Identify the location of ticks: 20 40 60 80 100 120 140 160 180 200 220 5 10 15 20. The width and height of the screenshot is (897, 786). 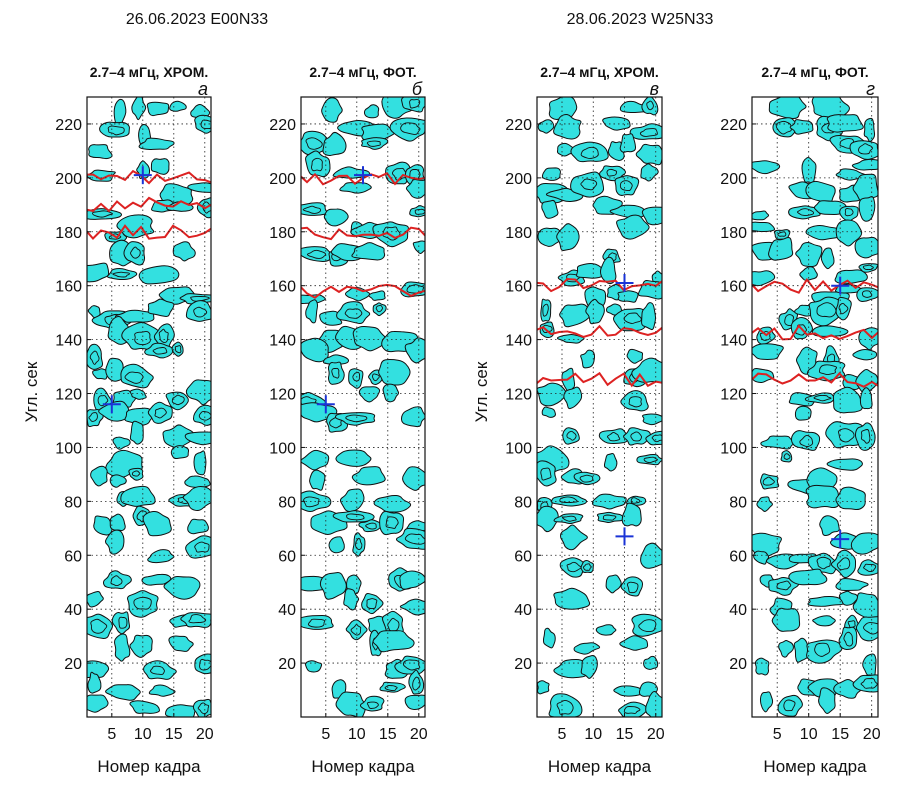
(134, 430).